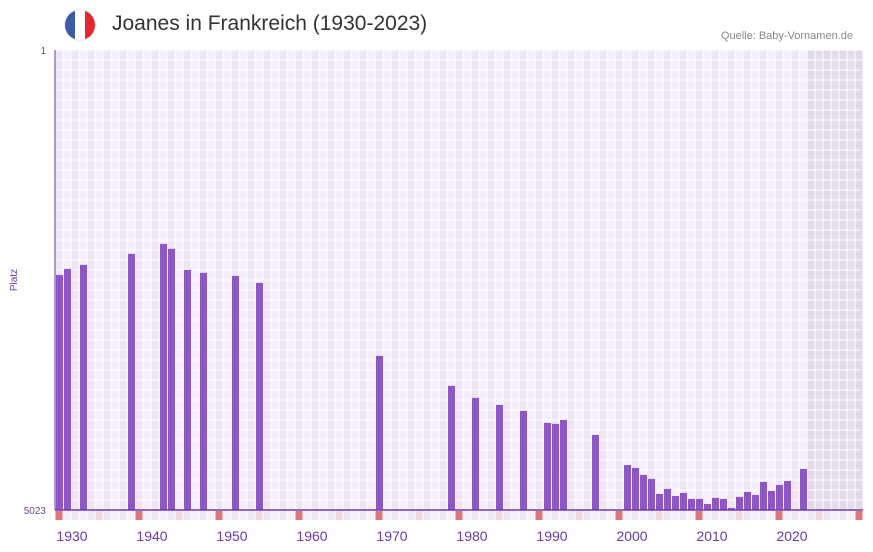  Describe the element at coordinates (786, 36) in the screenshot. I see `source-link: Quelle: Baby-Vornamen.de` at that location.